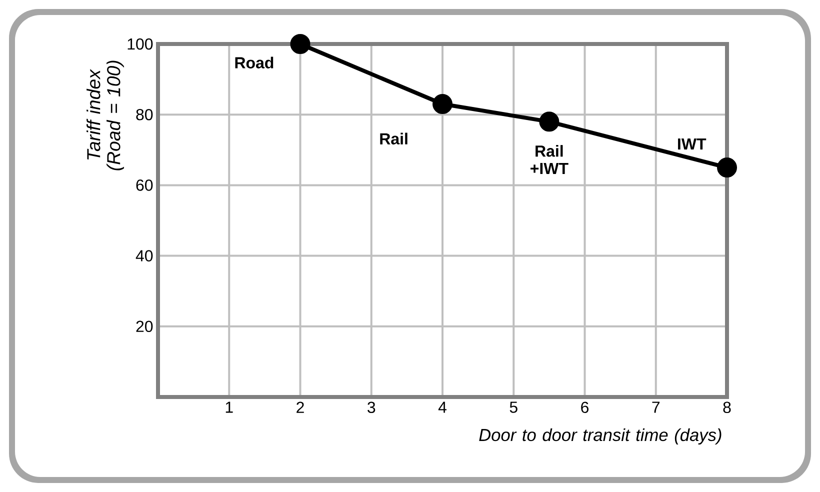 This screenshot has width=820, height=492. I want to click on annotation: Rail, so click(394, 138).